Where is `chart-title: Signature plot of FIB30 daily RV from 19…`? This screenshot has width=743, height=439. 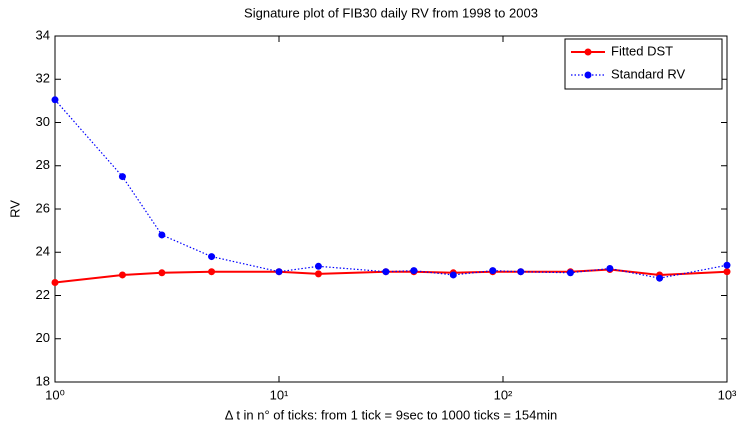
chart-title: Signature plot of FIB30 daily RV from 19… is located at coordinates (391, 12).